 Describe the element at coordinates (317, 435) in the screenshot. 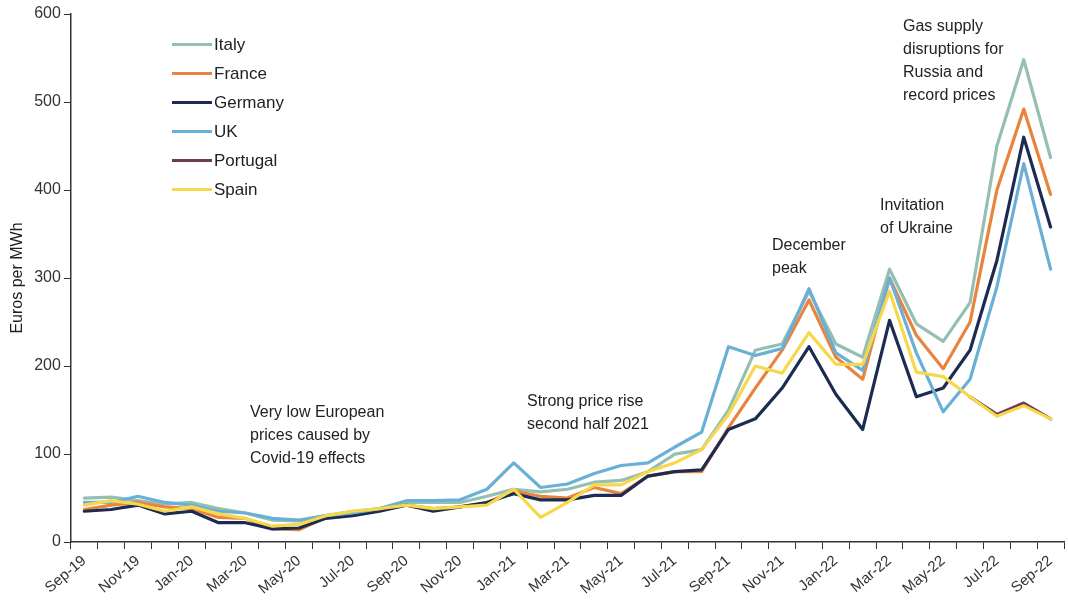

I see `annotation: Very low European prices caused by Covid-19 effects` at that location.